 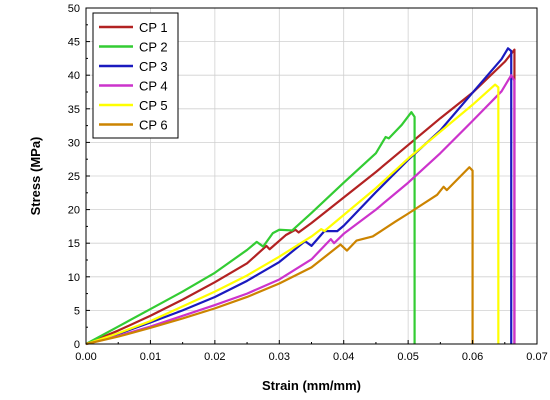 What do you see at coordinates (77, 311) in the screenshot?
I see `y-tick-label: 5` at bounding box center [77, 311].